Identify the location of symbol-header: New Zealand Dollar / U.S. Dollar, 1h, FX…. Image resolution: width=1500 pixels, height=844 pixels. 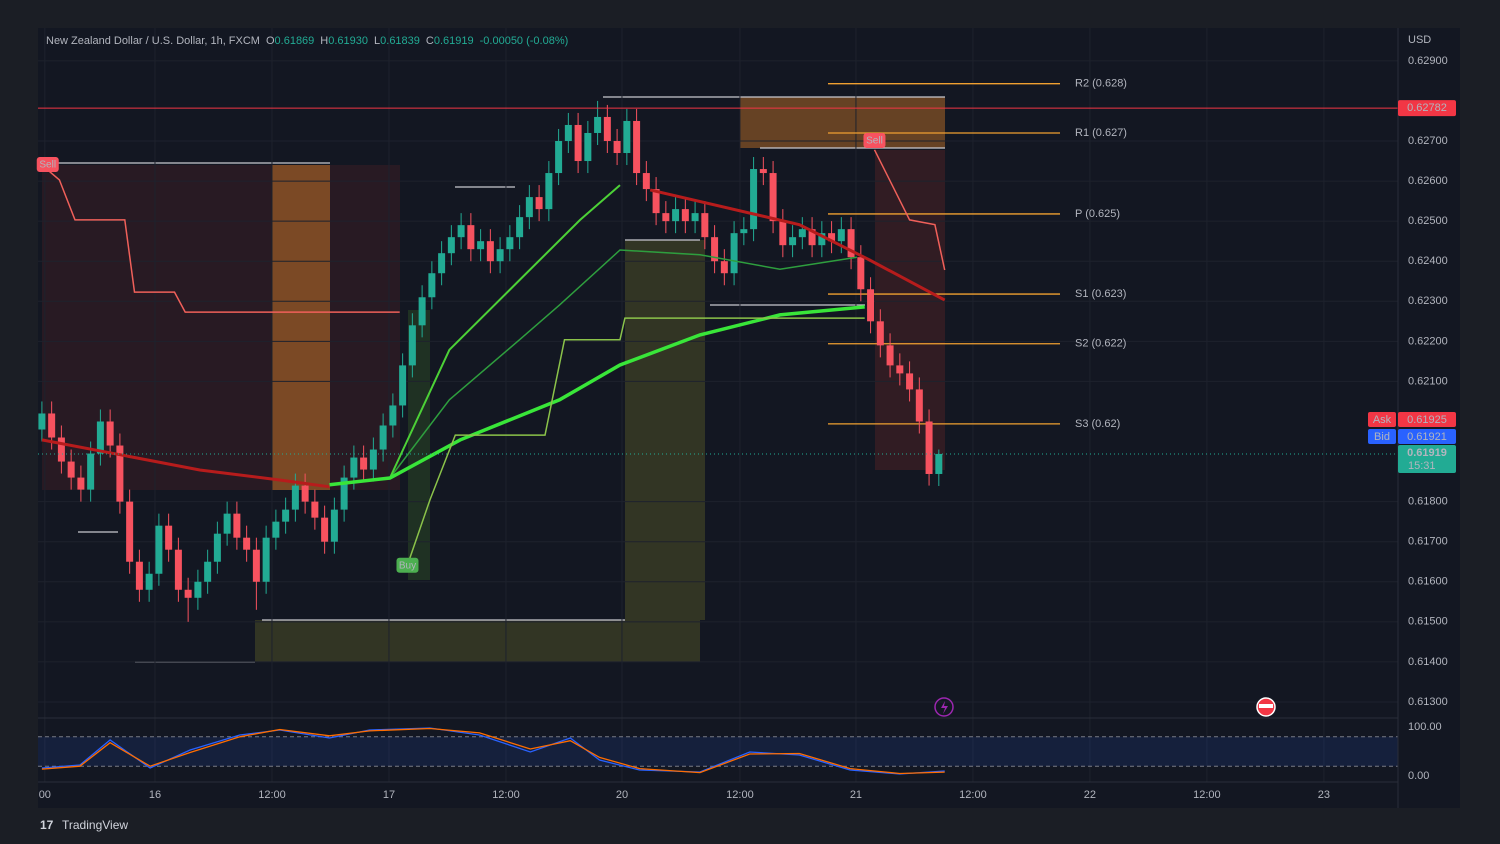
(307, 41).